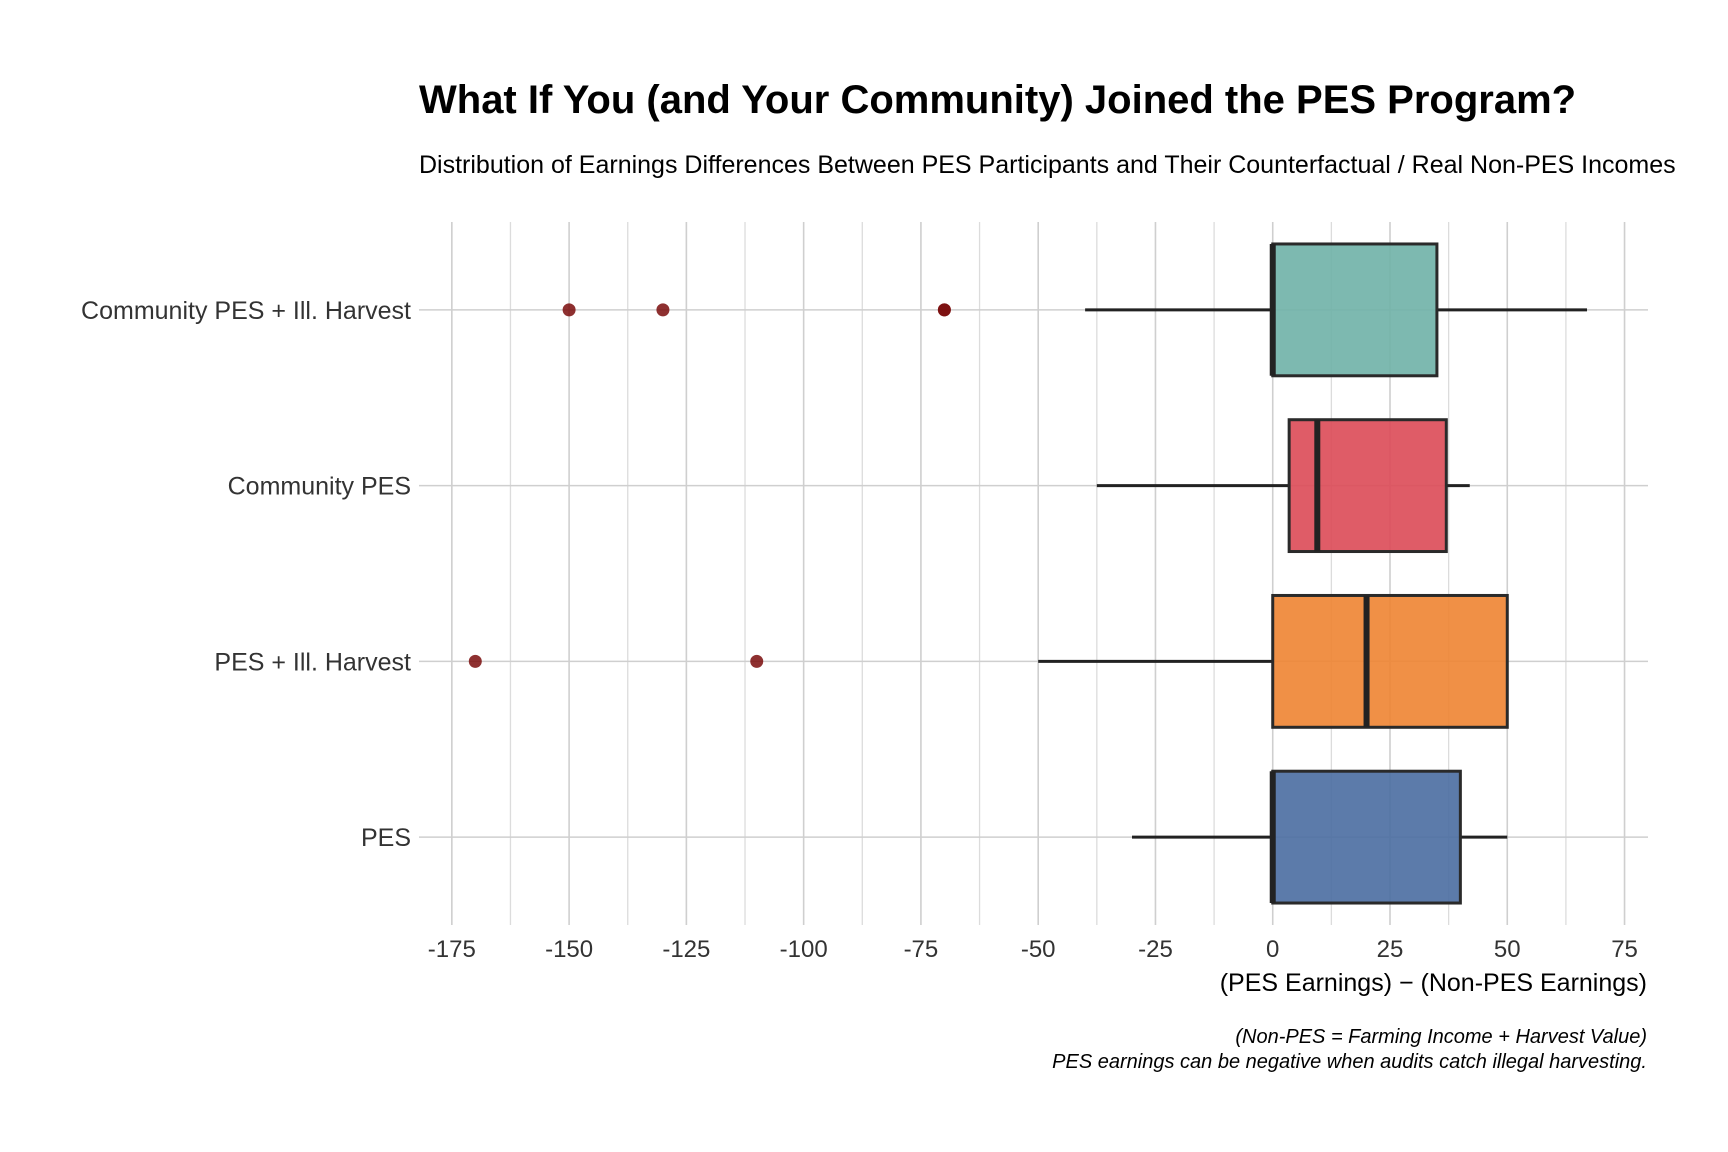 The image size is (1728, 1152). What do you see at coordinates (246, 311) in the screenshot?
I see `y-tick-label: Community PES + Ill. Harvest` at bounding box center [246, 311].